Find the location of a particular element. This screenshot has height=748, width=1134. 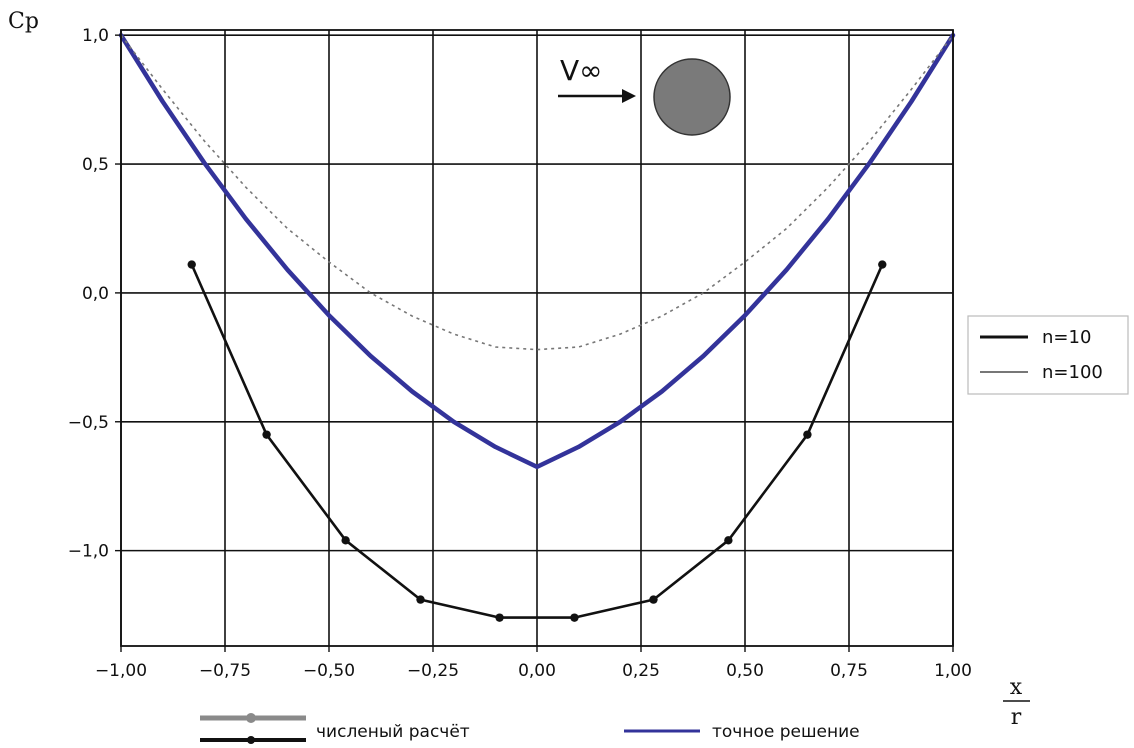

legend: n=10 n=100 is located at coordinates (1048, 355).